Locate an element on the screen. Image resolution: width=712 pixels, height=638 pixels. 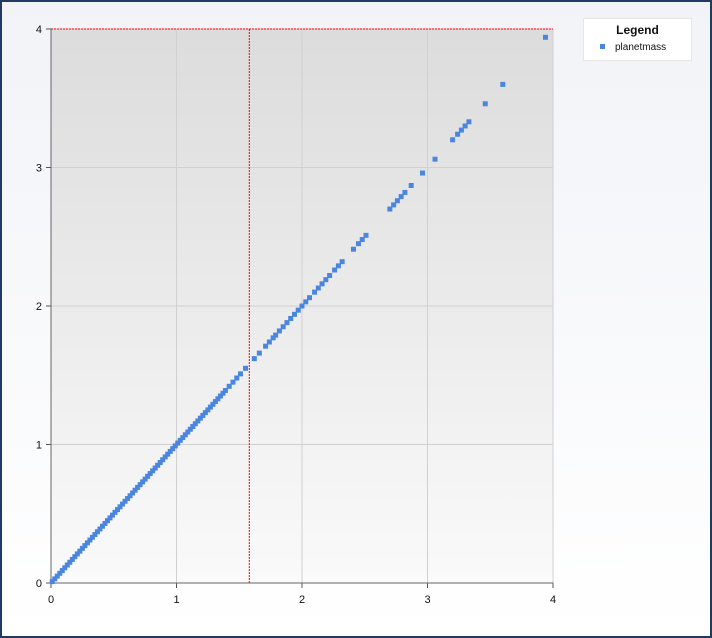
legend-series-label: planetmass is located at coordinates (641, 47).